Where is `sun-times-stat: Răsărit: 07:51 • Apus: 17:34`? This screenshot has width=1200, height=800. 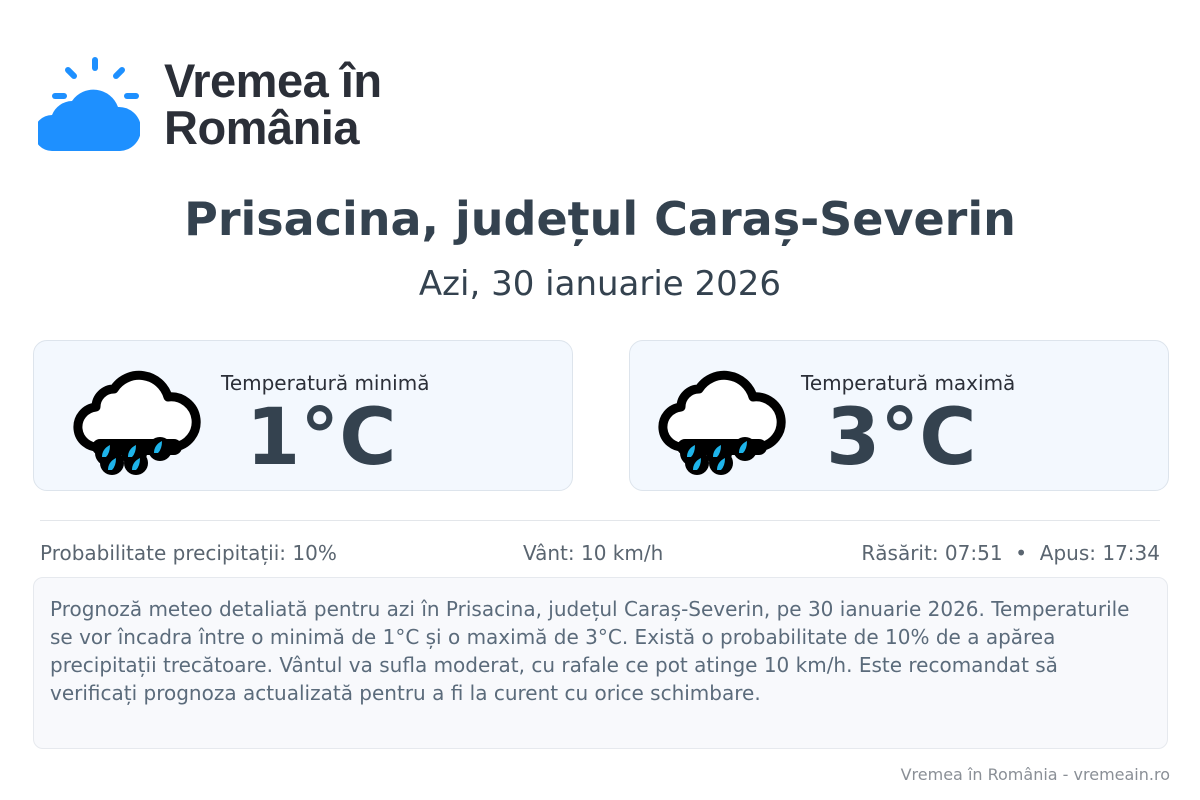
sun-times-stat: Răsărit: 07:51 • Apus: 17:34 is located at coordinates (1010, 553).